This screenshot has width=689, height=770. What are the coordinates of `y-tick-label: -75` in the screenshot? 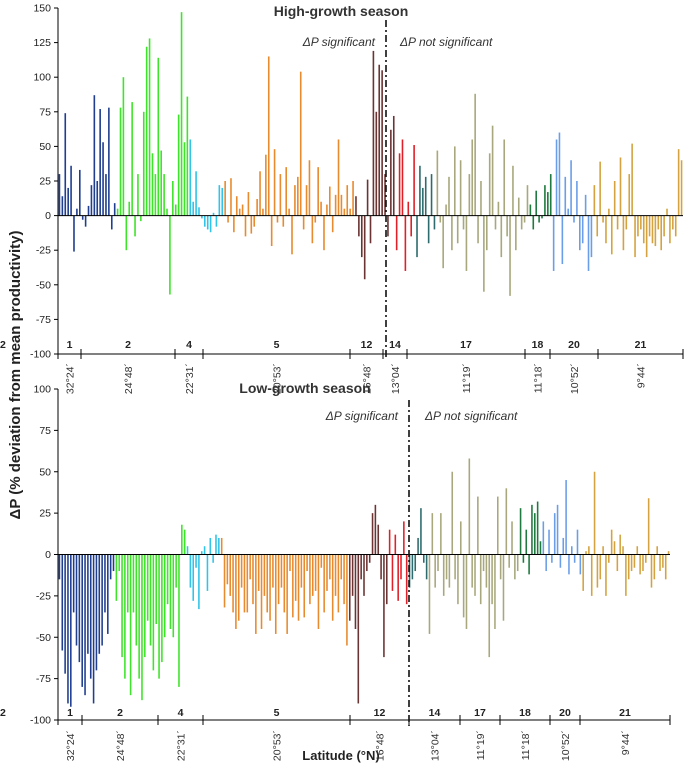 It's located at (43, 320).